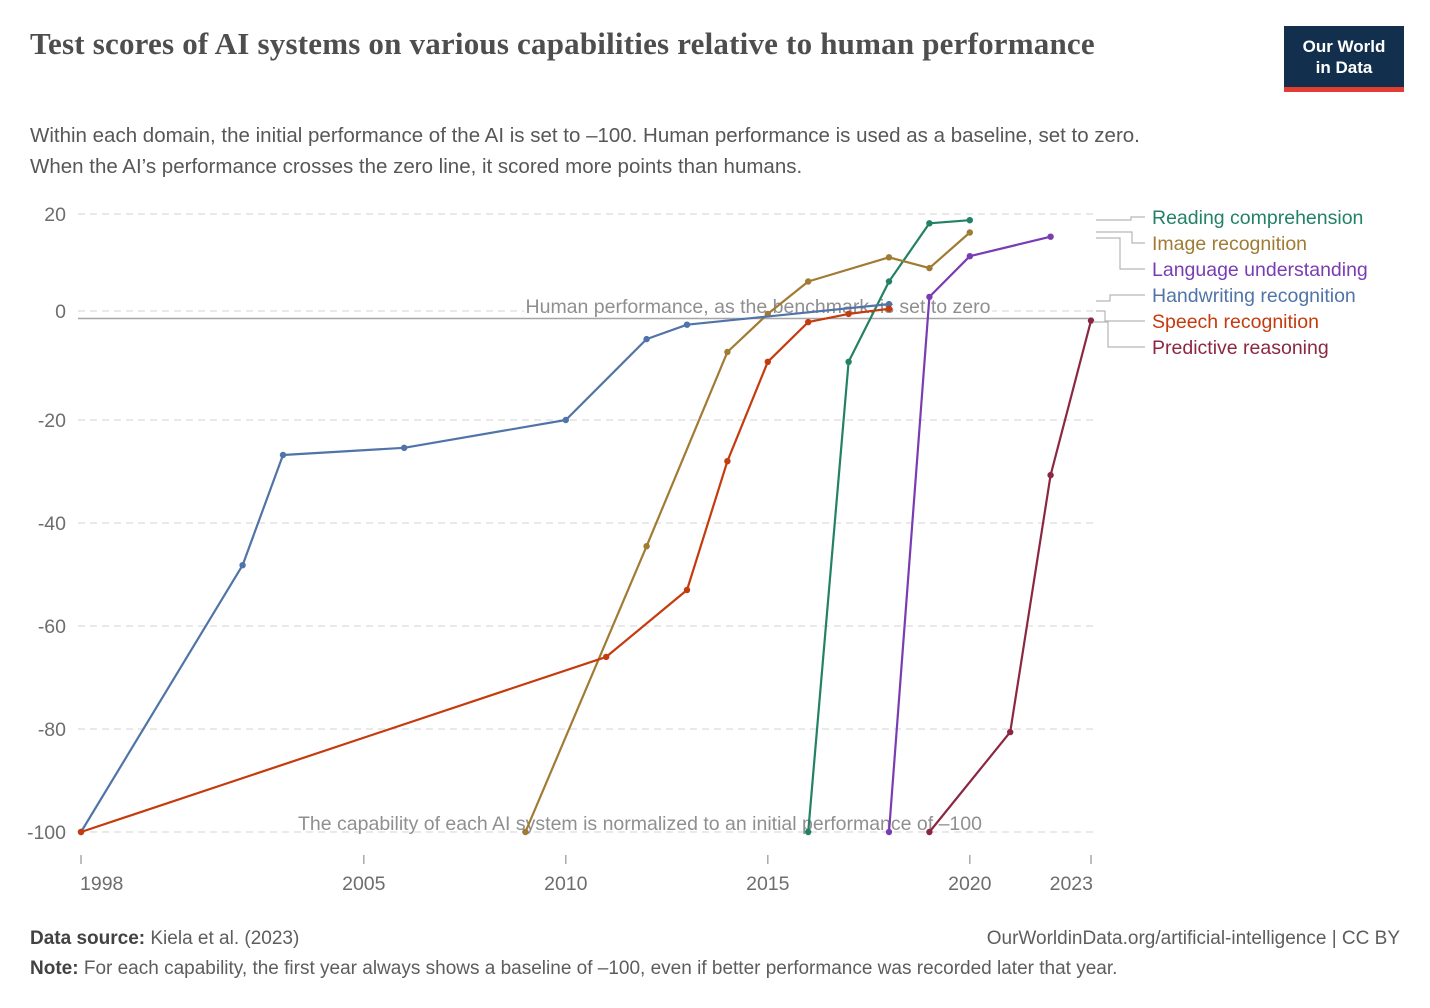 The image size is (1430, 1008). What do you see at coordinates (970, 884) in the screenshot?
I see `x-tick-label: 2020` at bounding box center [970, 884].